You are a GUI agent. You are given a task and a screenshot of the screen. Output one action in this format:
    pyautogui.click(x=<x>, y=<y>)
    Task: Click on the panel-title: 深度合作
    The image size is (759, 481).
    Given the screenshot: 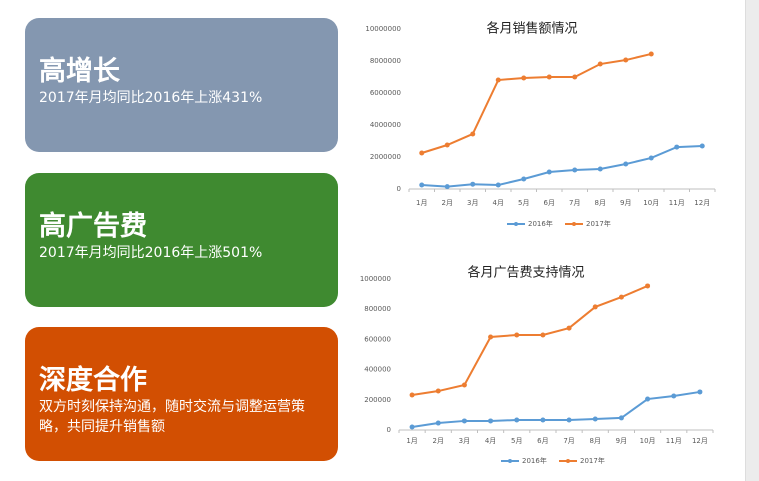 What is the action you would take?
    pyautogui.click(x=93, y=380)
    